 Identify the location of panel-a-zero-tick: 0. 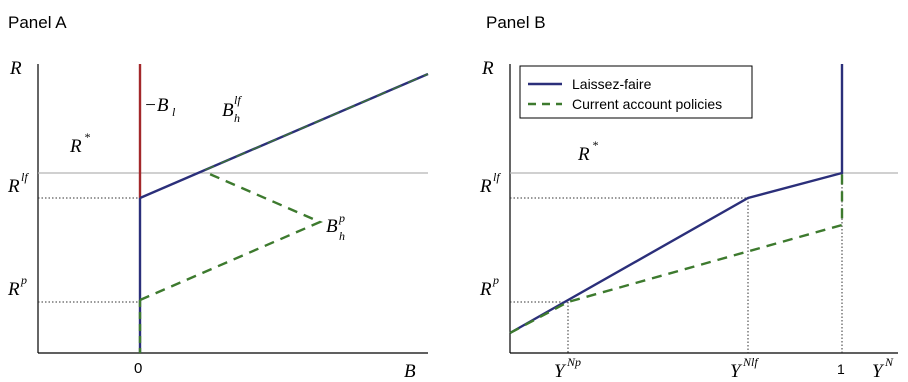
(138, 368).